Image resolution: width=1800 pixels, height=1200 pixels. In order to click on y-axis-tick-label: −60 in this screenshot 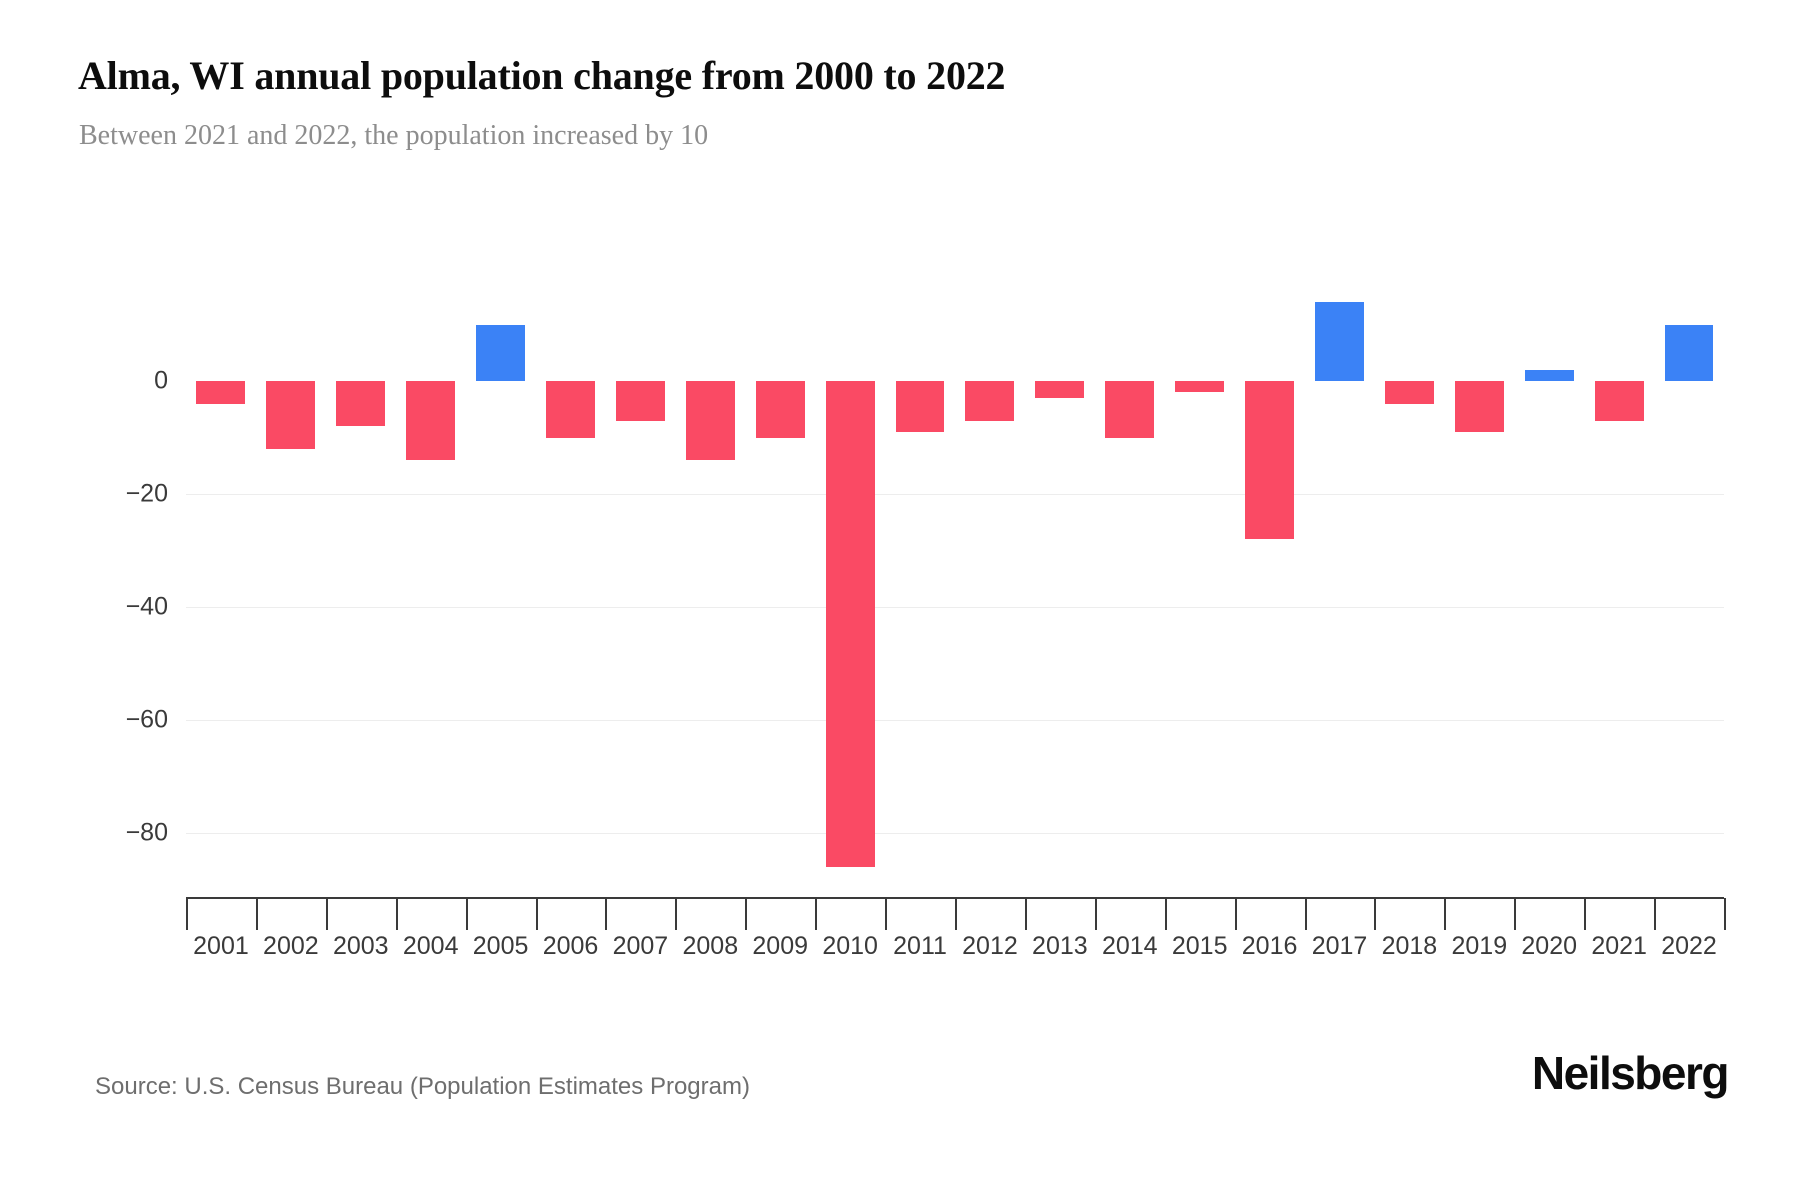, I will do `click(146, 719)`.